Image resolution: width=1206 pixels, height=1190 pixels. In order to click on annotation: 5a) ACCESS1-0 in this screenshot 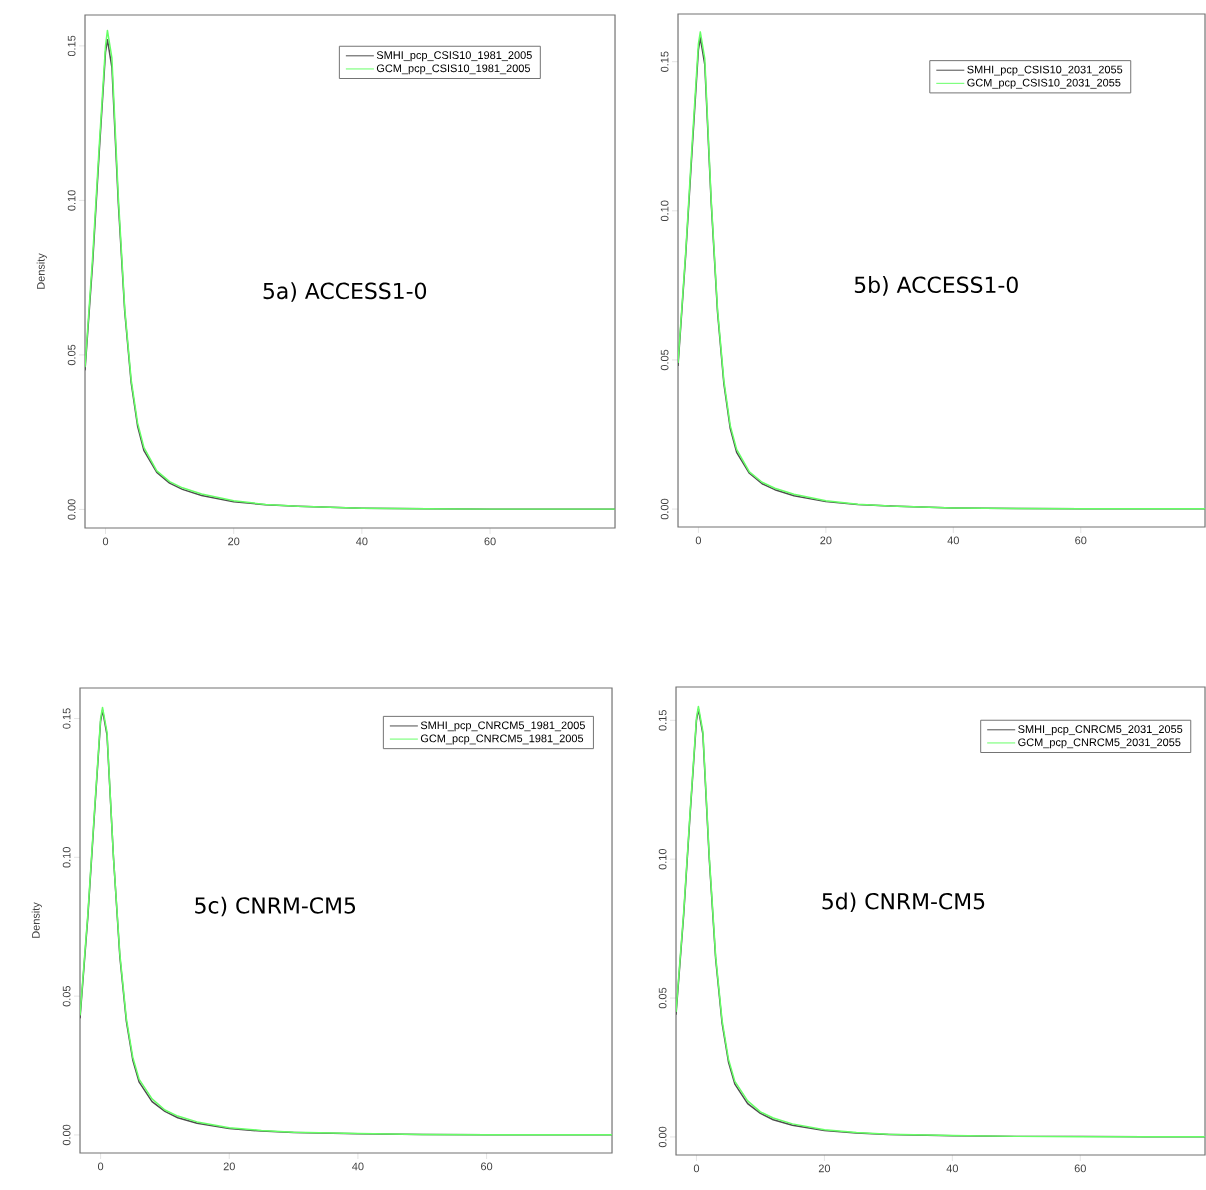, I will do `click(345, 292)`.